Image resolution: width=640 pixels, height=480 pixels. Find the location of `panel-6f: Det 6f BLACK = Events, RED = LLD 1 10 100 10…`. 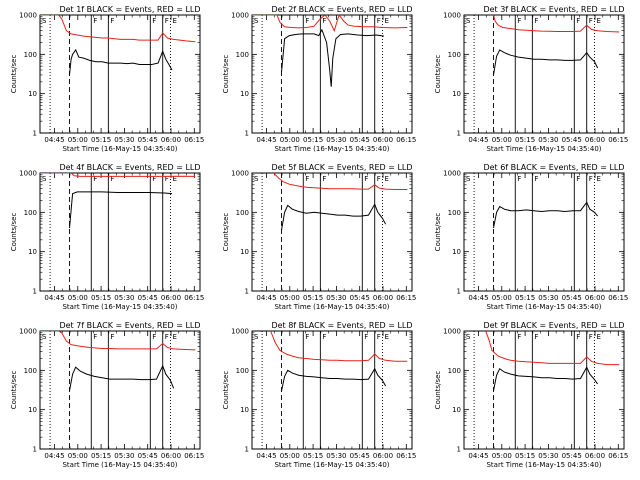

panel-6f: Det 6f BLACK = Events, RED = LLD 1 10 100 10… is located at coordinates (531, 237).